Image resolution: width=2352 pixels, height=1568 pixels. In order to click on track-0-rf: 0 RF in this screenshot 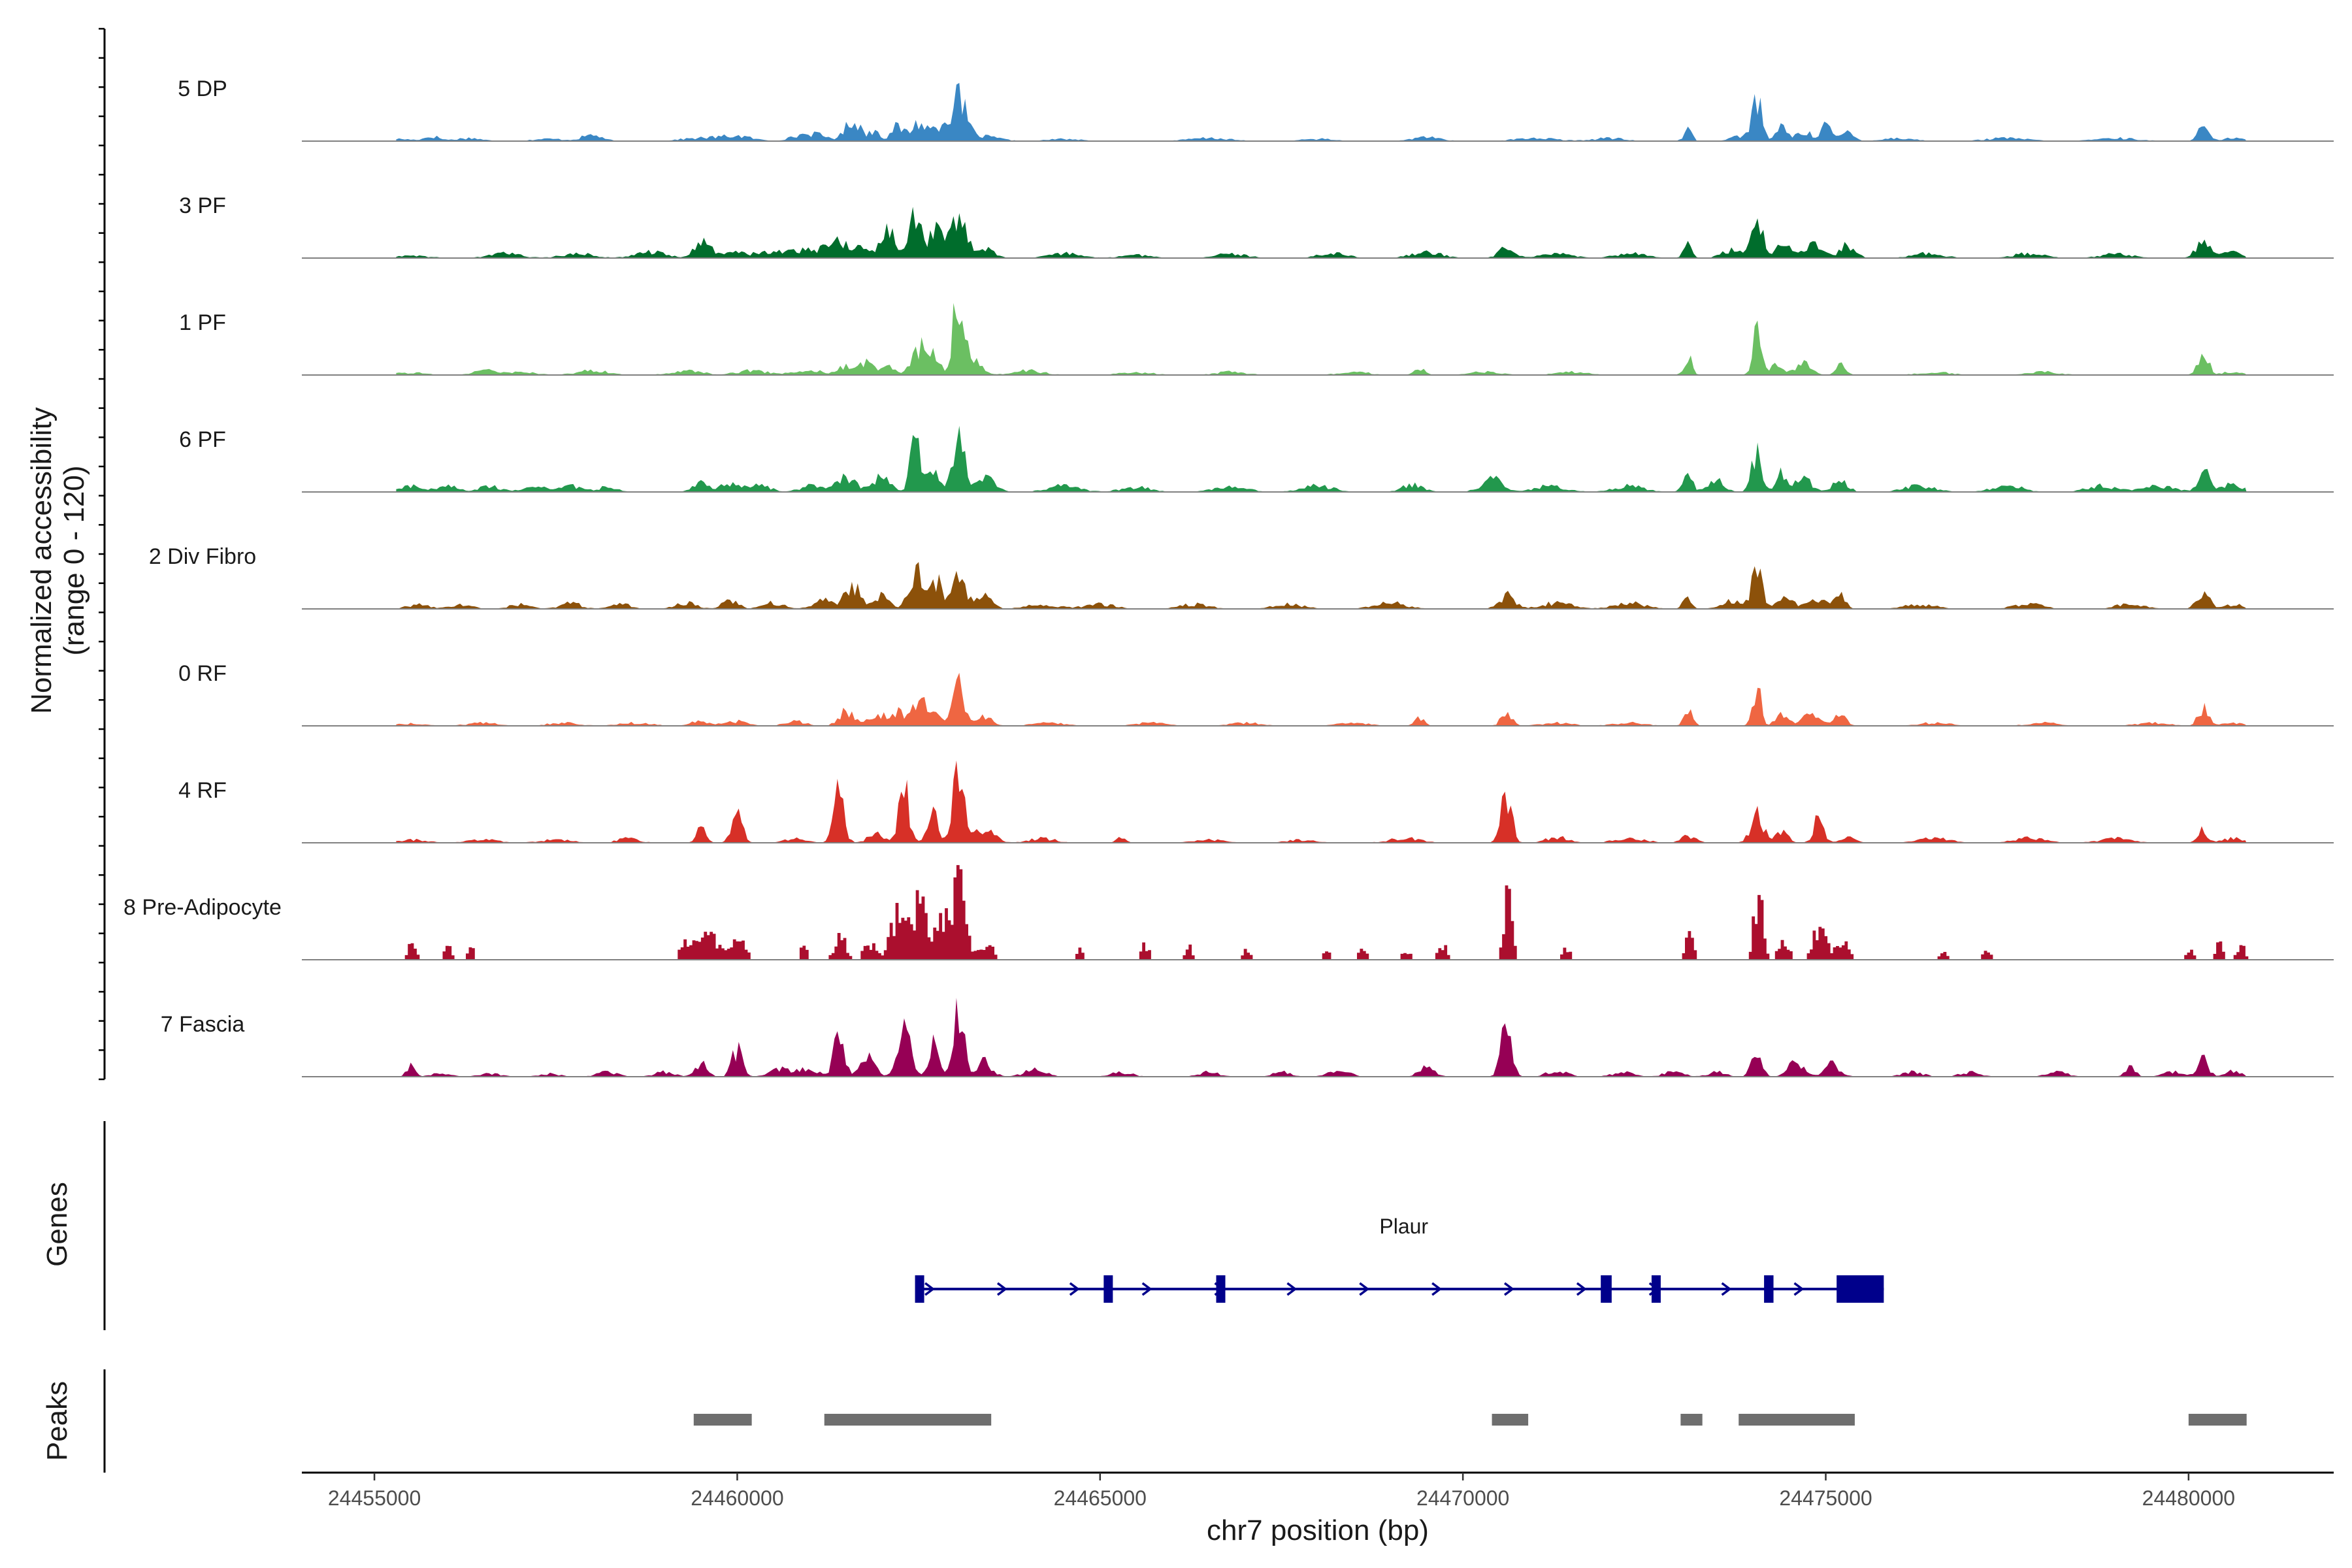, I will do `click(1256, 694)`.